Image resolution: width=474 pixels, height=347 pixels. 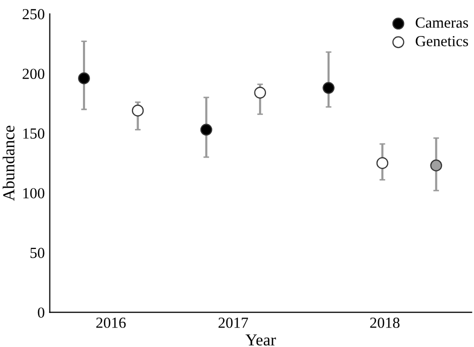 I want to click on y-tick-label: 100, so click(x=33, y=193).